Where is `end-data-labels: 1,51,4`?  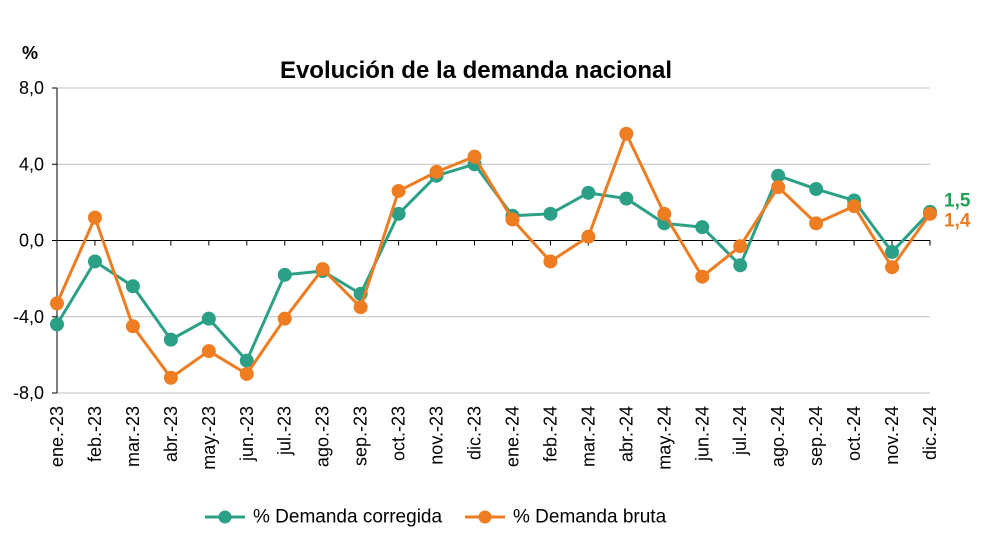
end-data-labels: 1,51,4 is located at coordinates (957, 210).